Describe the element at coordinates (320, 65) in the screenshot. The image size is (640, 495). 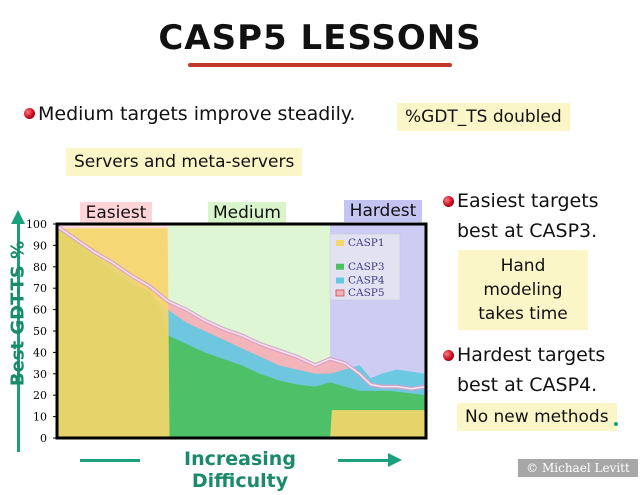
I see `title-underline` at that location.